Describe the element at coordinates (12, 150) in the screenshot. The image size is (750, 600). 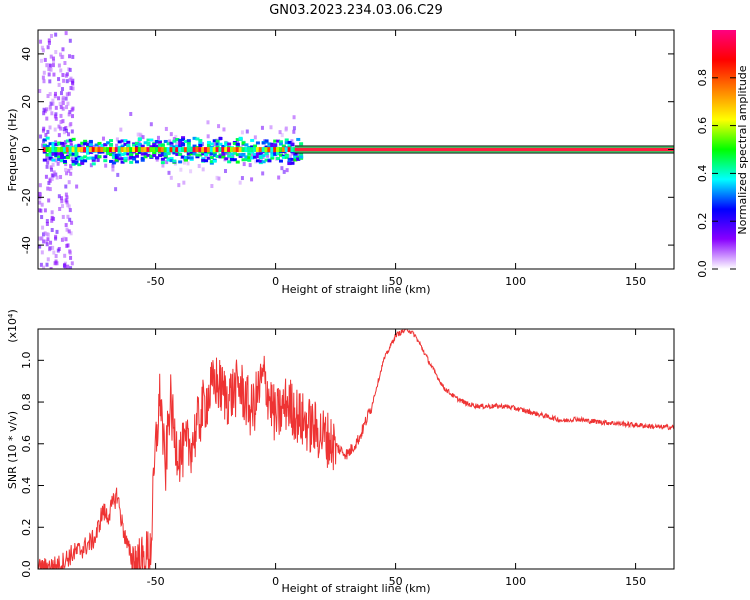
I see `spectrogram-y-label: Frequency (Hz)` at that location.